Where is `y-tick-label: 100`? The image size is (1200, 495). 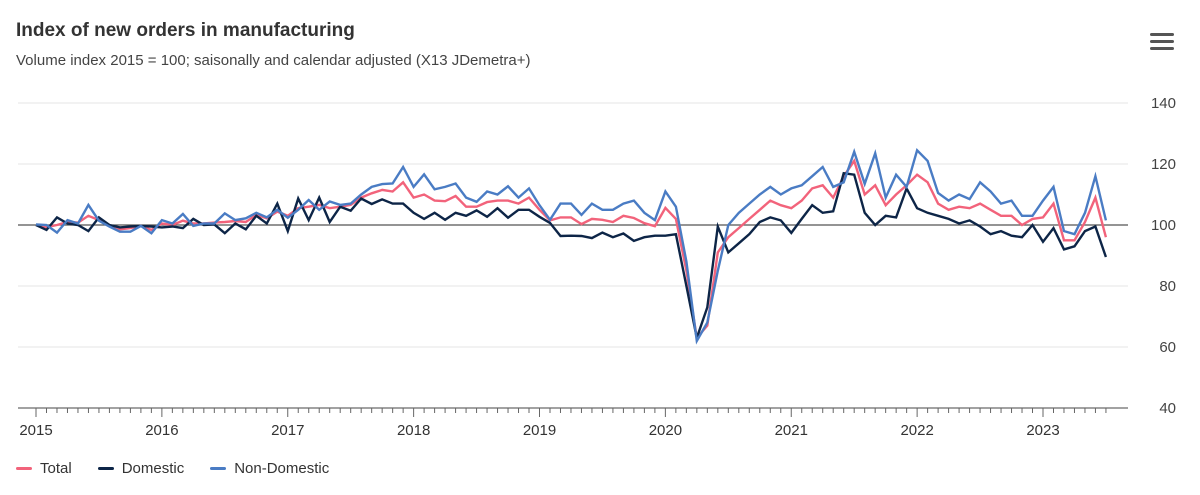
y-tick-label: 100 is located at coordinates (1163, 225).